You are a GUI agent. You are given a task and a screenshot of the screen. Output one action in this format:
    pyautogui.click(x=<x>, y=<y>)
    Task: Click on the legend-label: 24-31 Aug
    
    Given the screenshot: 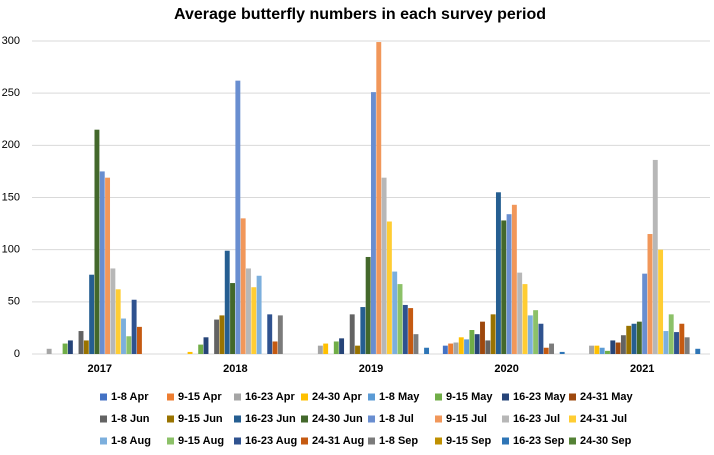 What is the action you would take?
    pyautogui.click(x=338, y=441)
    